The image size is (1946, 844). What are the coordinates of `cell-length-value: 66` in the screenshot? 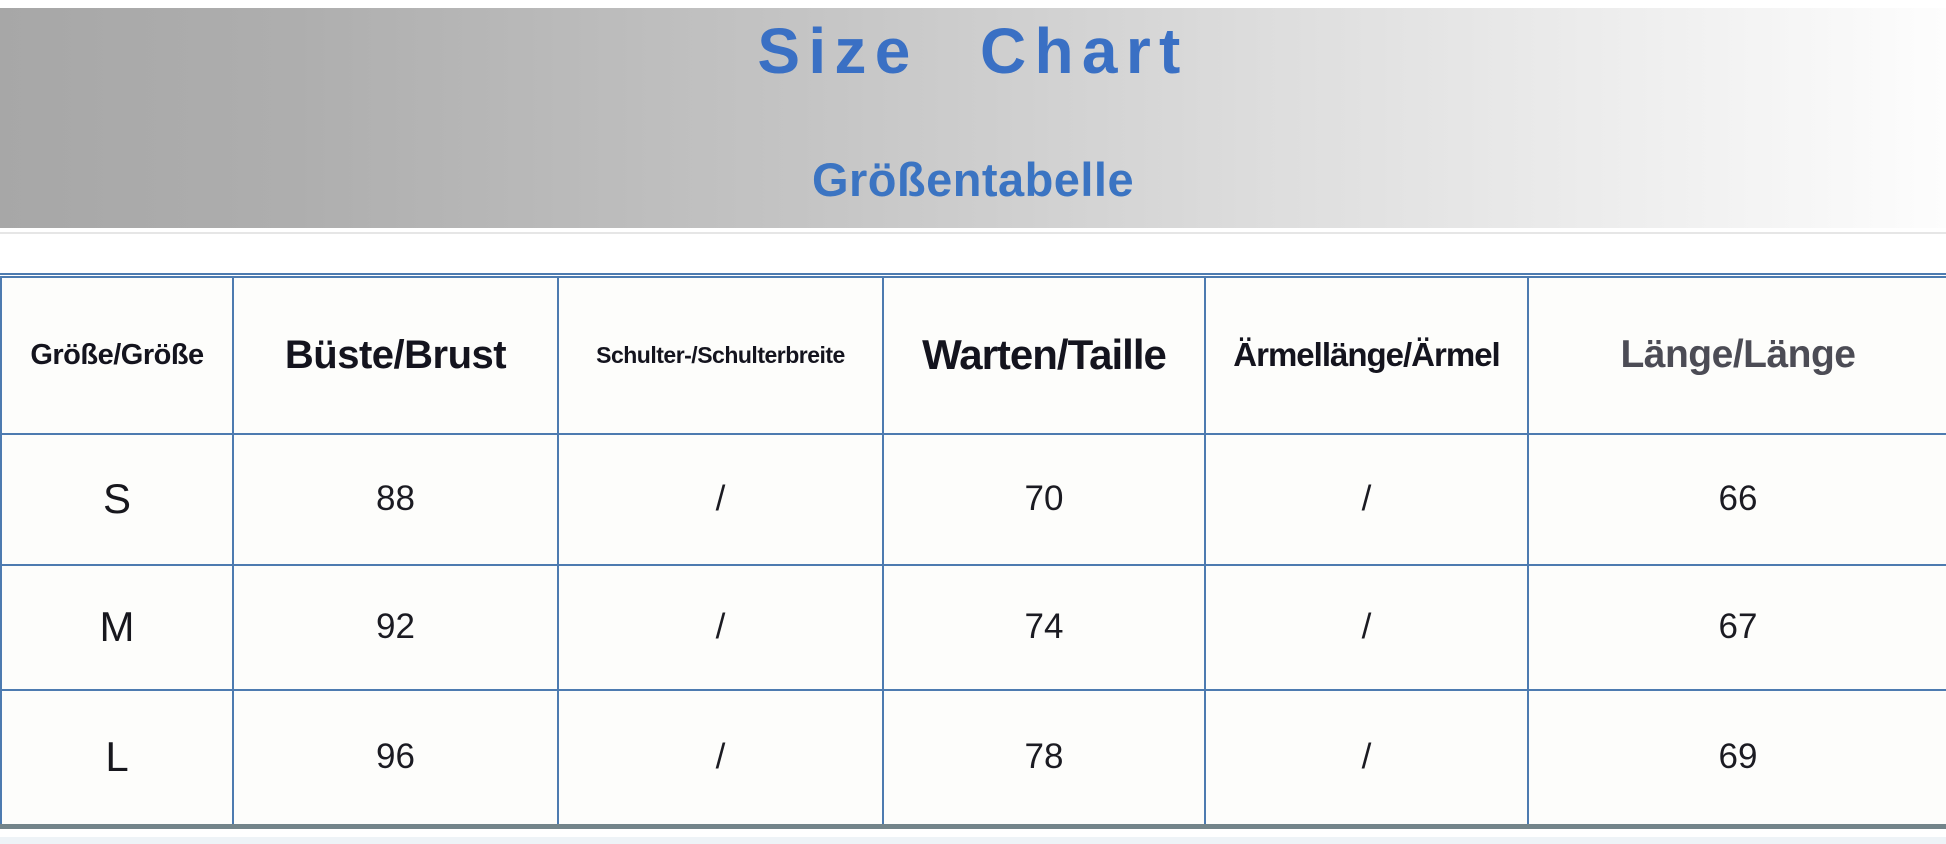 It's located at (1736, 499).